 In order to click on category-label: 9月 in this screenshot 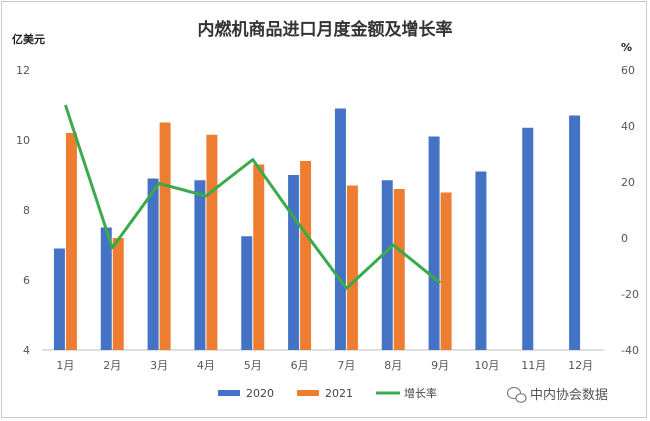, I will do `click(440, 365)`.